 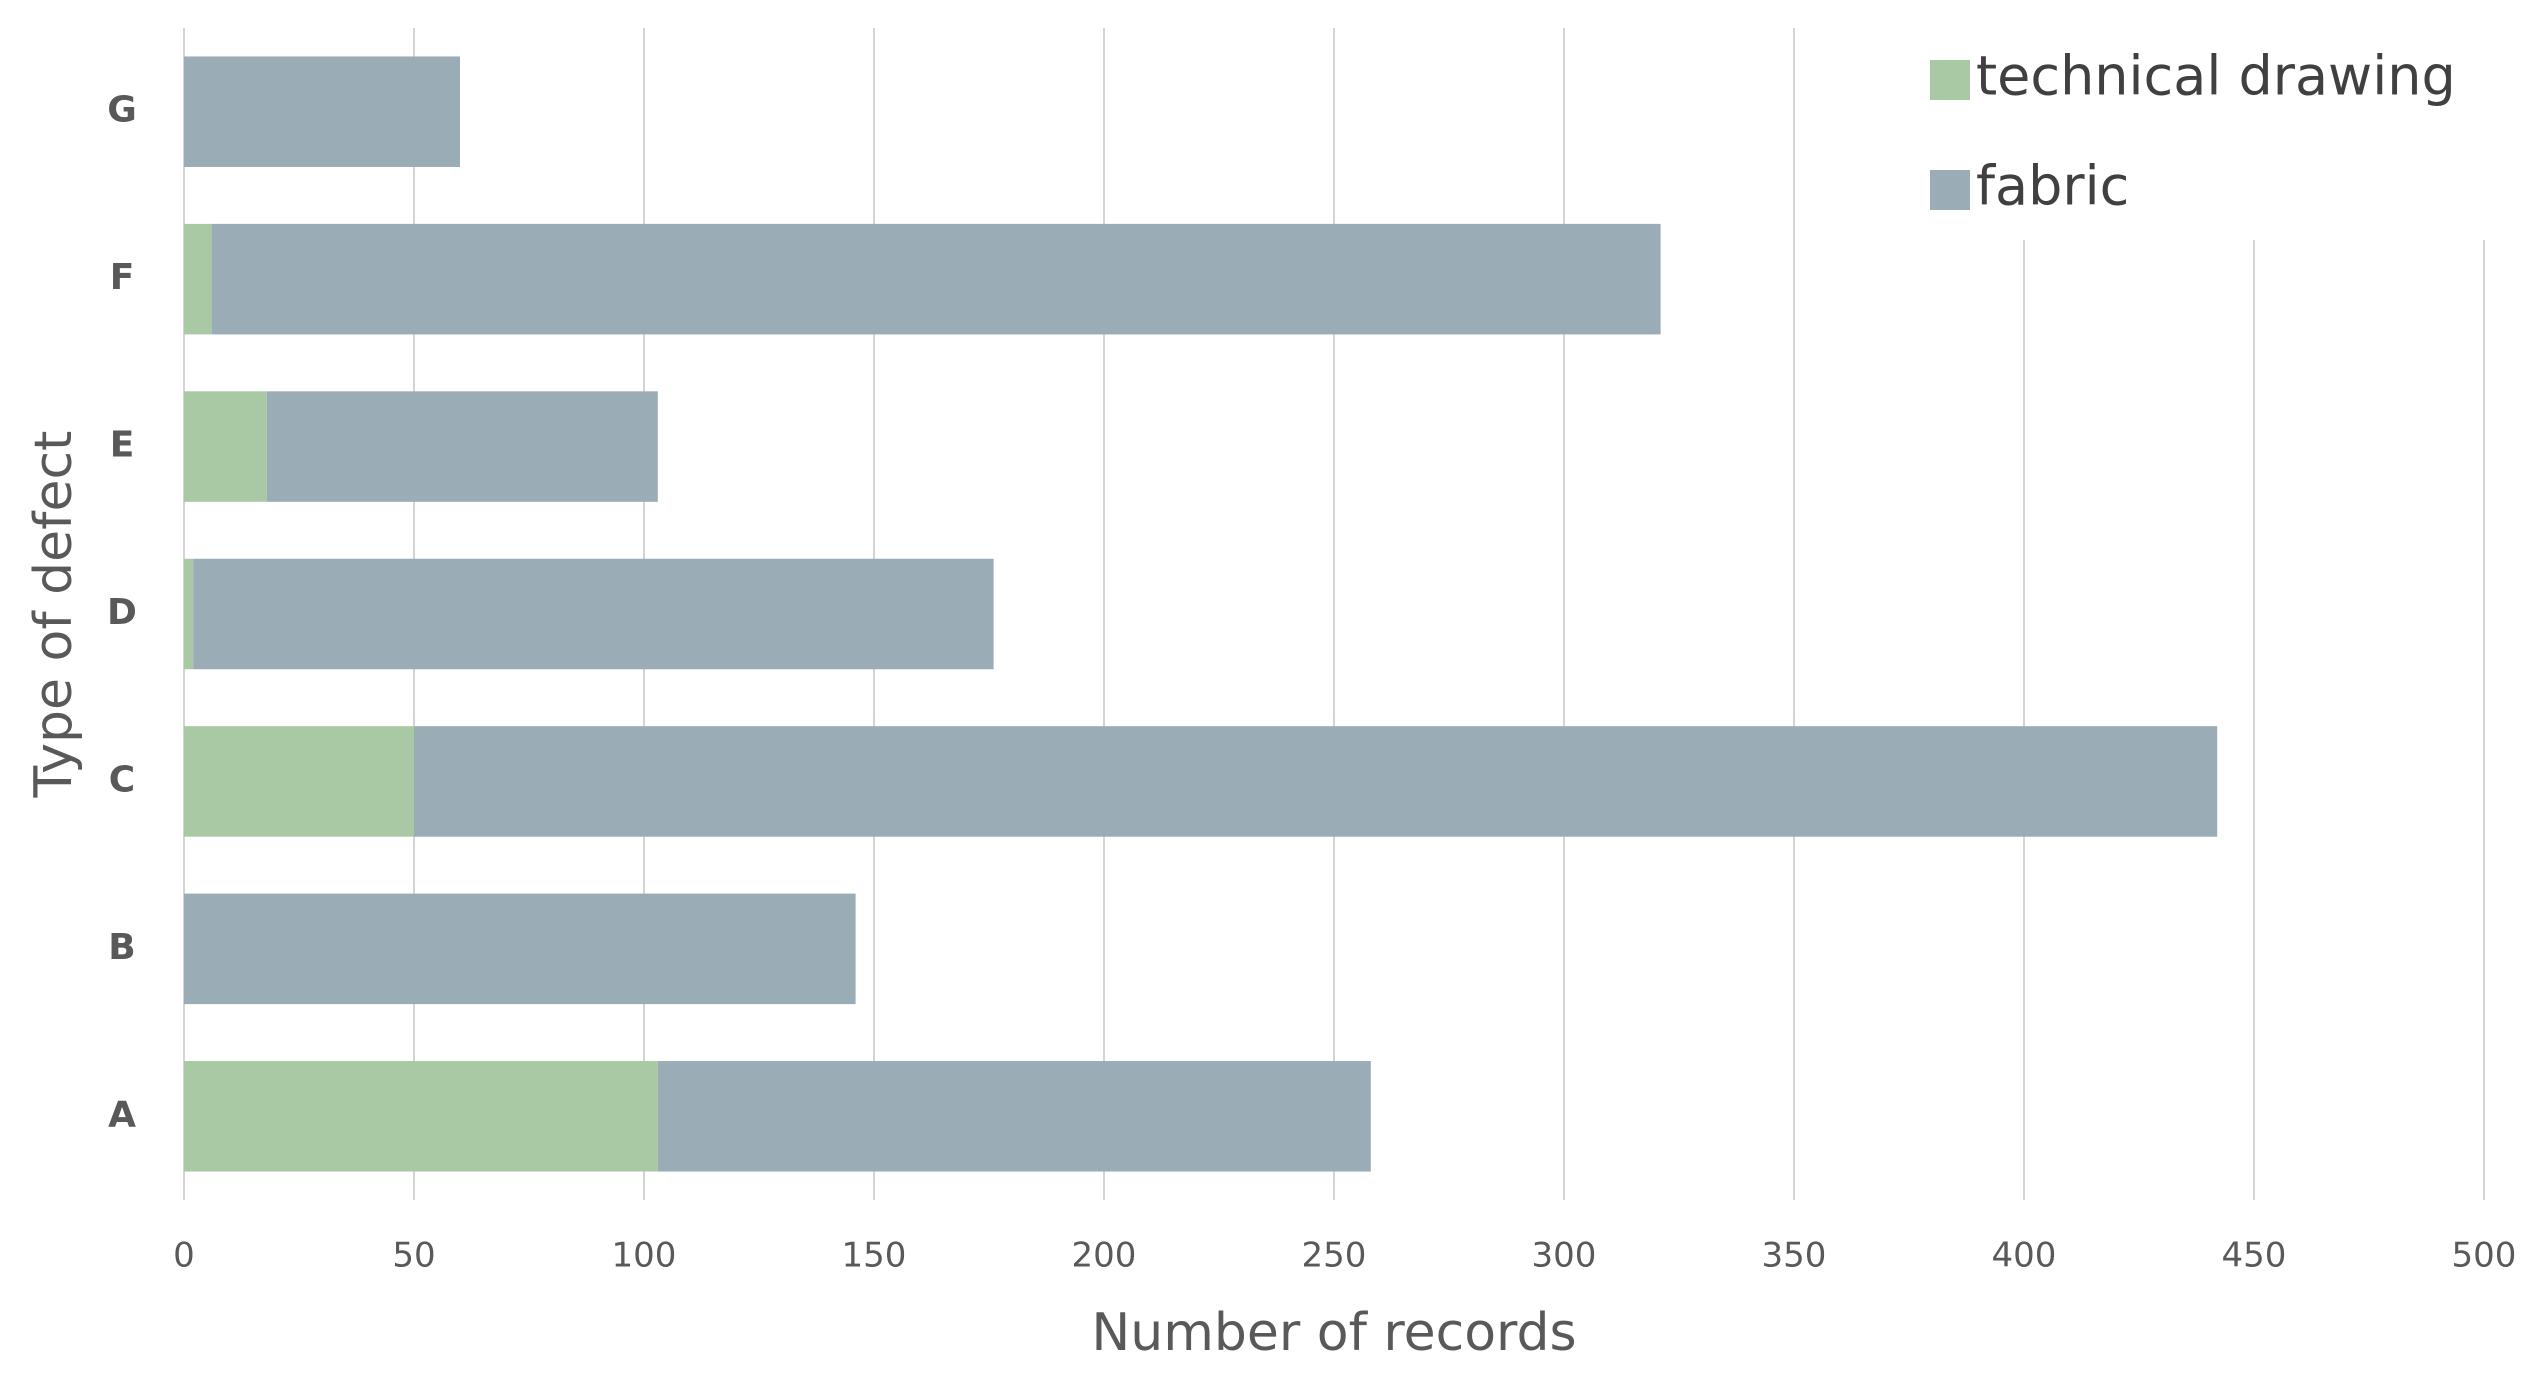 What do you see at coordinates (1104, 1256) in the screenshot?
I see `x-tick-label: 200` at bounding box center [1104, 1256].